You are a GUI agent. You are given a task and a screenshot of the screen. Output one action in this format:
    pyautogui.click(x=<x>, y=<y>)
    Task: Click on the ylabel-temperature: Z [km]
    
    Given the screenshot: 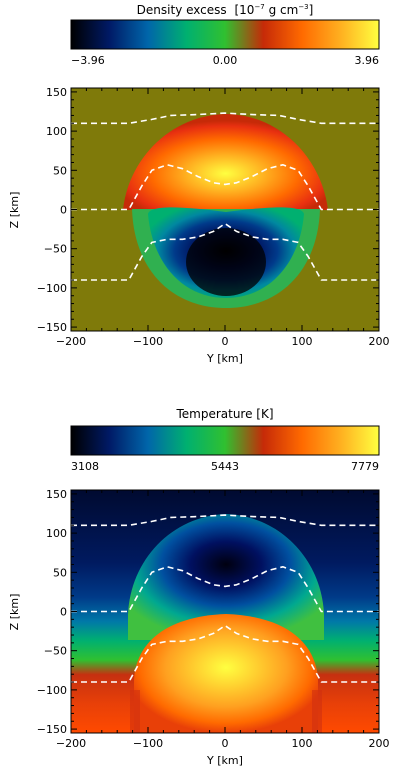 What is the action you would take?
    pyautogui.click(x=14, y=612)
    